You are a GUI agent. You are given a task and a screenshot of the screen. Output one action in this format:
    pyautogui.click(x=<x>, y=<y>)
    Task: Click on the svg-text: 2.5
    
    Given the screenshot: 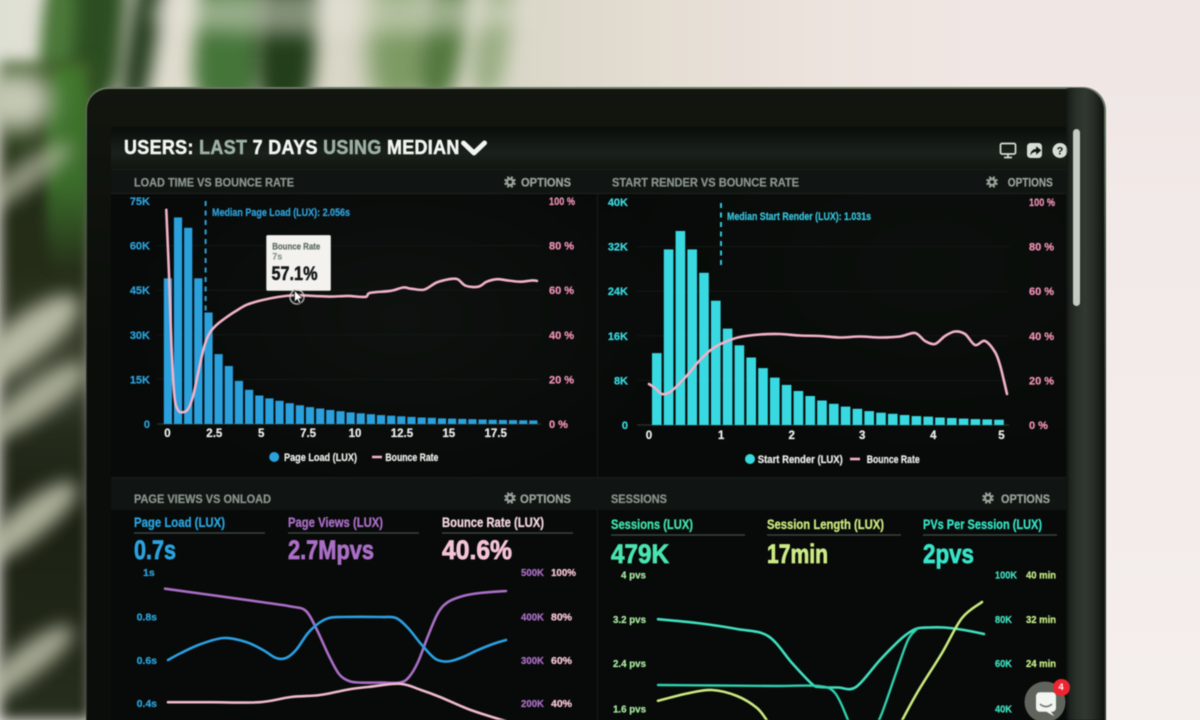 What is the action you would take?
    pyautogui.click(x=214, y=434)
    